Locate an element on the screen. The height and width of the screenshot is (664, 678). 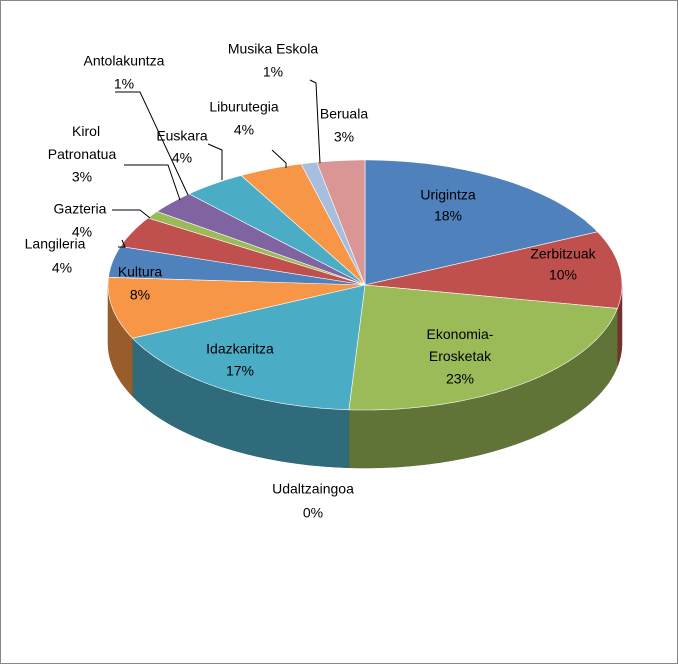
category-label: Langileria is located at coordinates (55, 244).